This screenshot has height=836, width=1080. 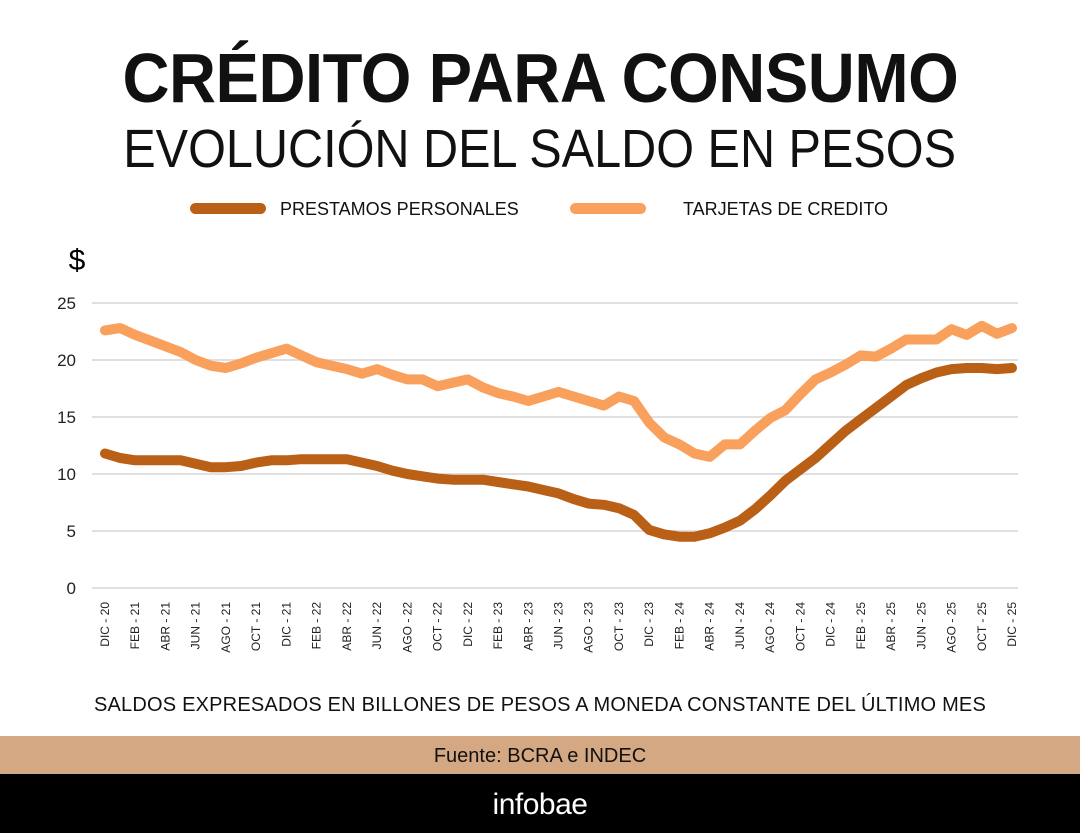 I want to click on legend-swatch-tarjetas, so click(x=608, y=208).